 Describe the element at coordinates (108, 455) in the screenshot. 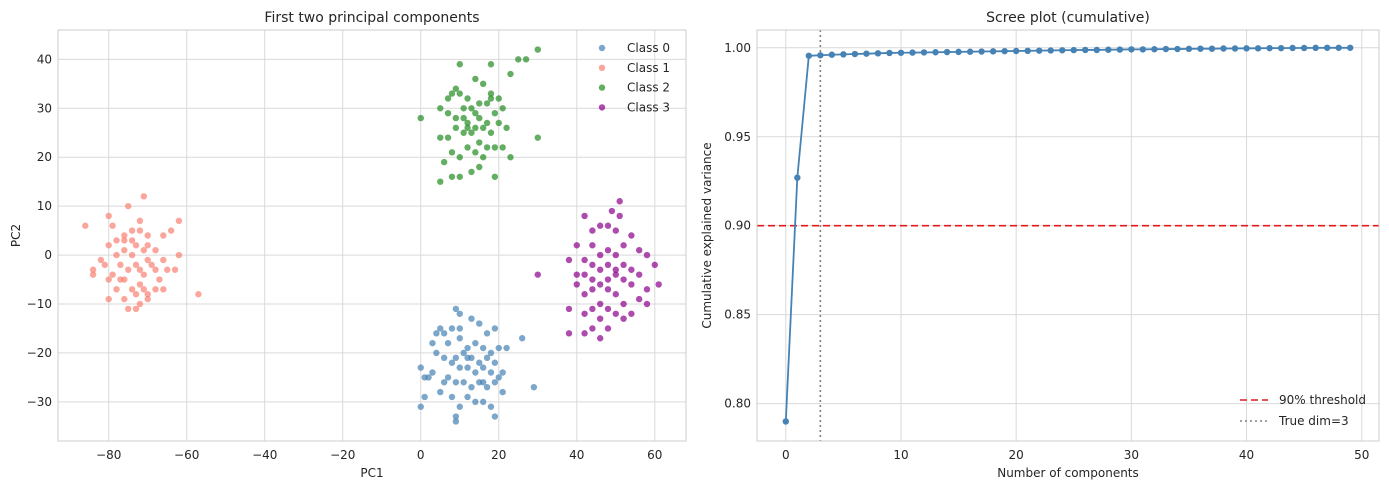

I see `scatter-x-tick-label: −80` at that location.